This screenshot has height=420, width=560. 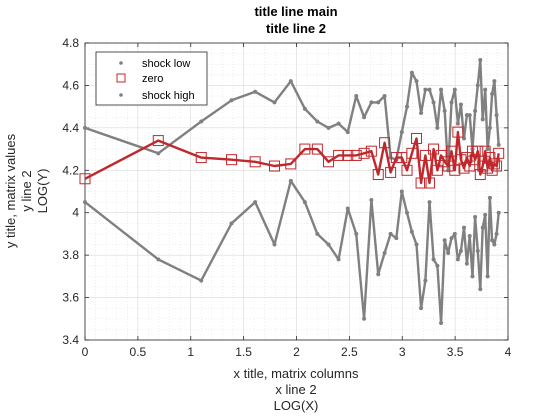 What do you see at coordinates (349, 352) in the screenshot?
I see `x-tick-label: 2.5` at bounding box center [349, 352].